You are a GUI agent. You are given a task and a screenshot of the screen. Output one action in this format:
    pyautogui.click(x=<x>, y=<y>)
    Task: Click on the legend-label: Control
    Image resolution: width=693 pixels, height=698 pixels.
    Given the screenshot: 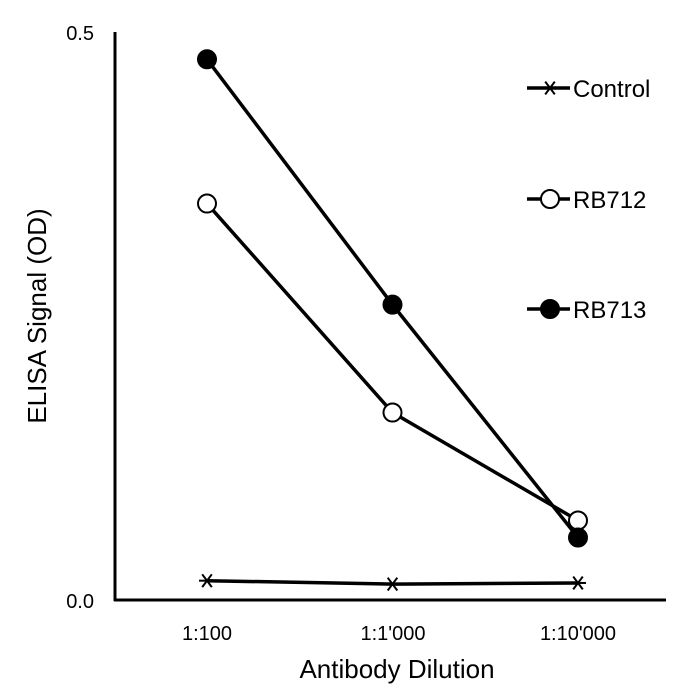 What is the action you would take?
    pyautogui.click(x=611, y=89)
    